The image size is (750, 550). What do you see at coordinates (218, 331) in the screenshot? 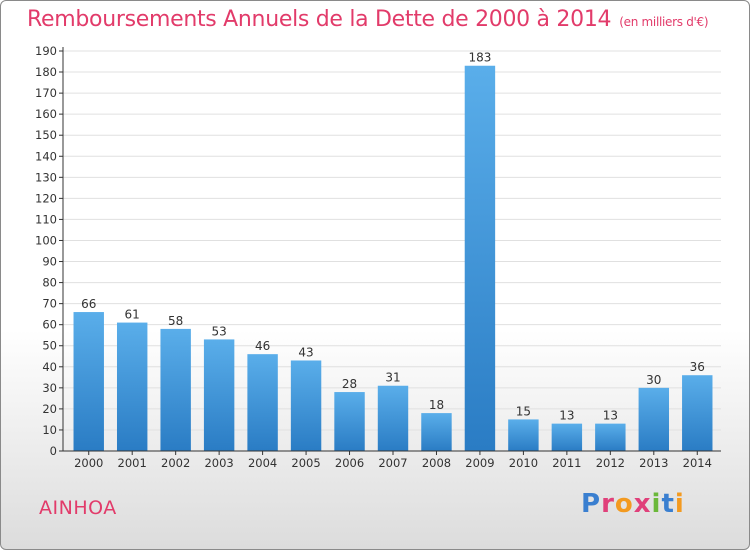
I see `data-label-2003: 53` at bounding box center [218, 331].